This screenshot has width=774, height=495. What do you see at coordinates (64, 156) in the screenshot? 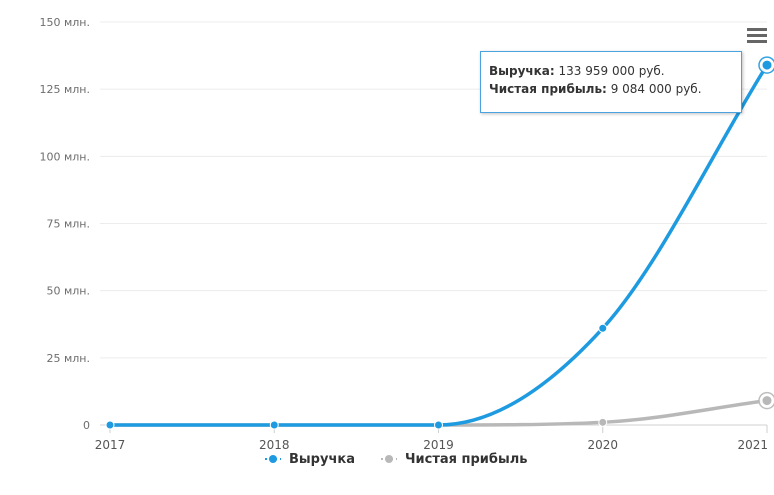
I see `y-tick-label: 100 млн.` at bounding box center [64, 156].